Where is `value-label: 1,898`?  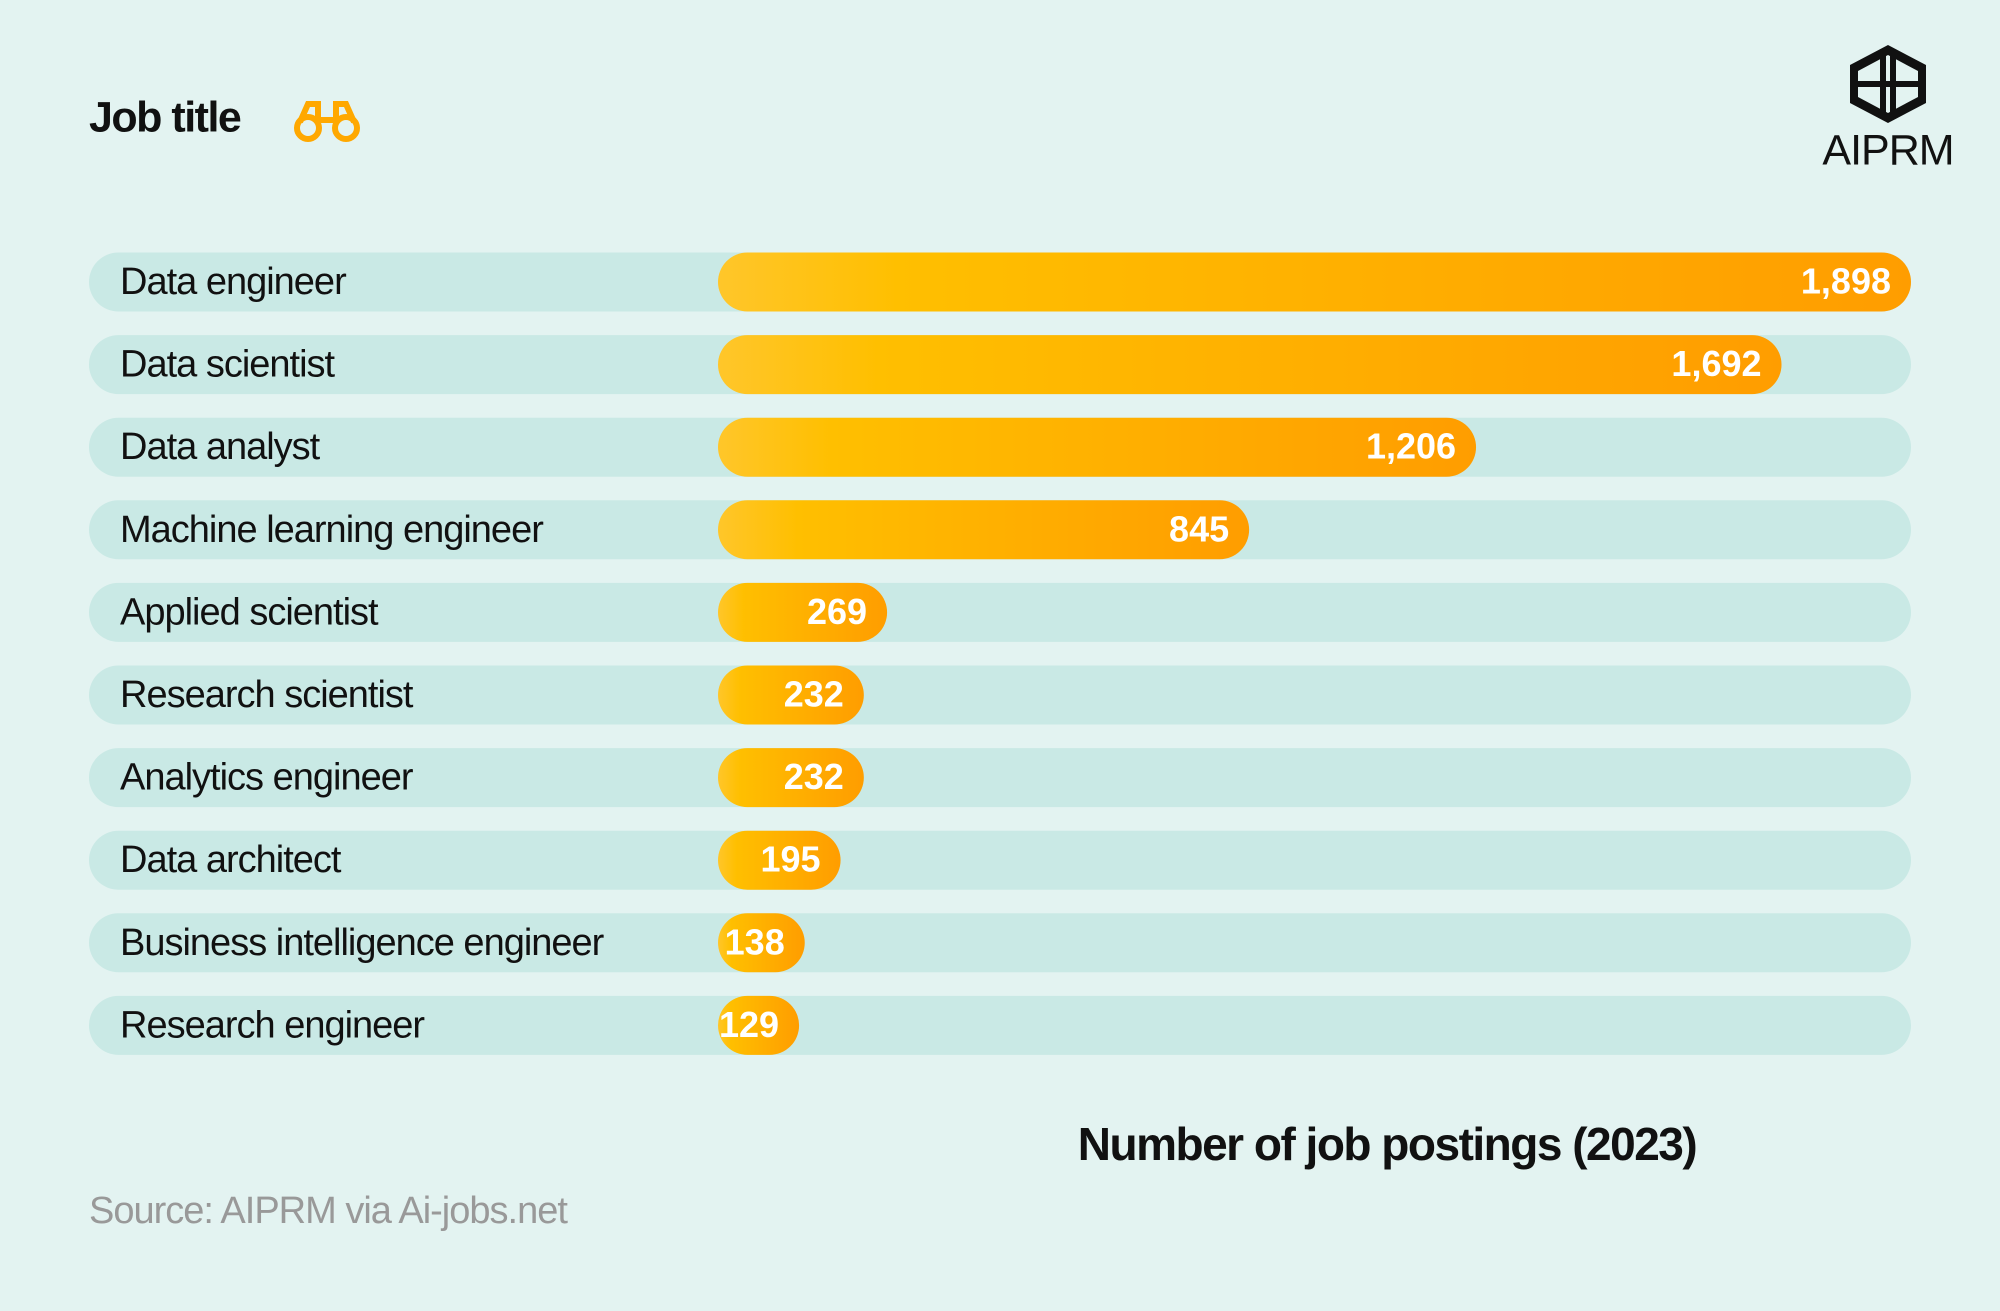
value-label: 1,898 is located at coordinates (1846, 281).